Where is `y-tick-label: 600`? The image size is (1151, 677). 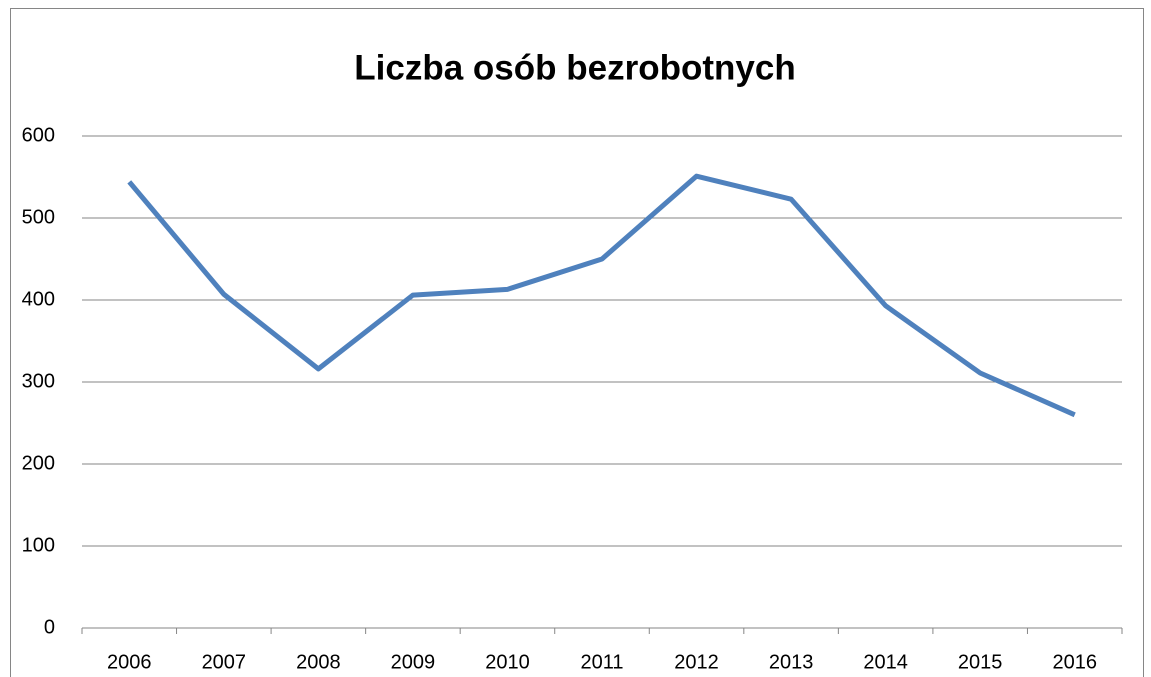
y-tick-label: 600 is located at coordinates (38, 135).